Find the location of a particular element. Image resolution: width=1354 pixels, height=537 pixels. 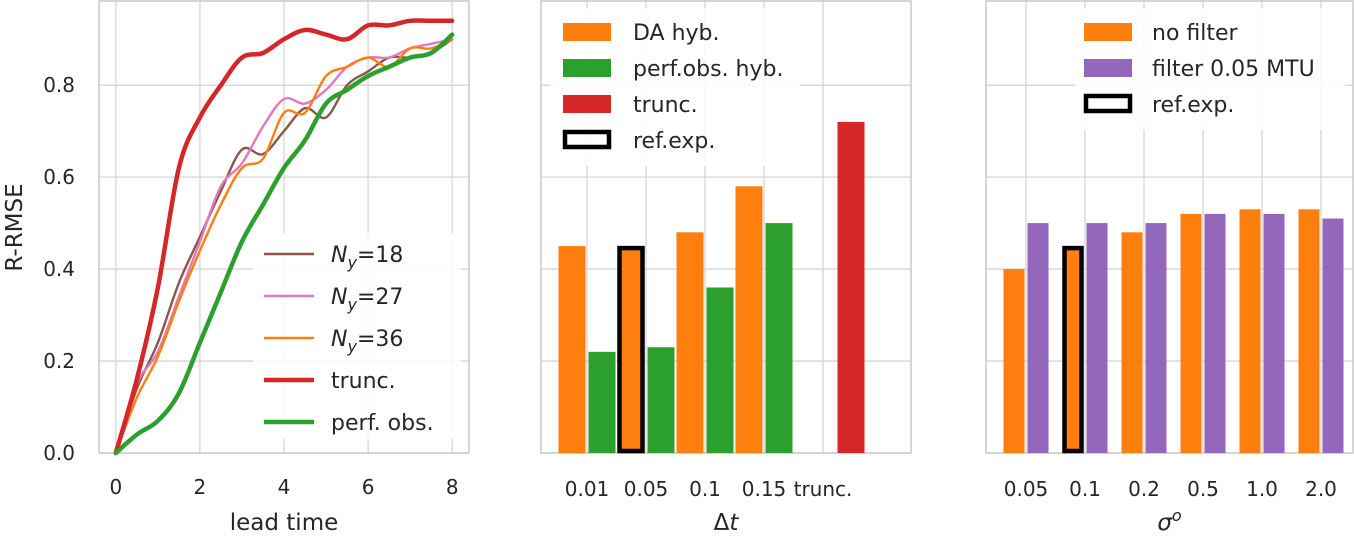

x-tick-label: 4 is located at coordinates (284, 487).